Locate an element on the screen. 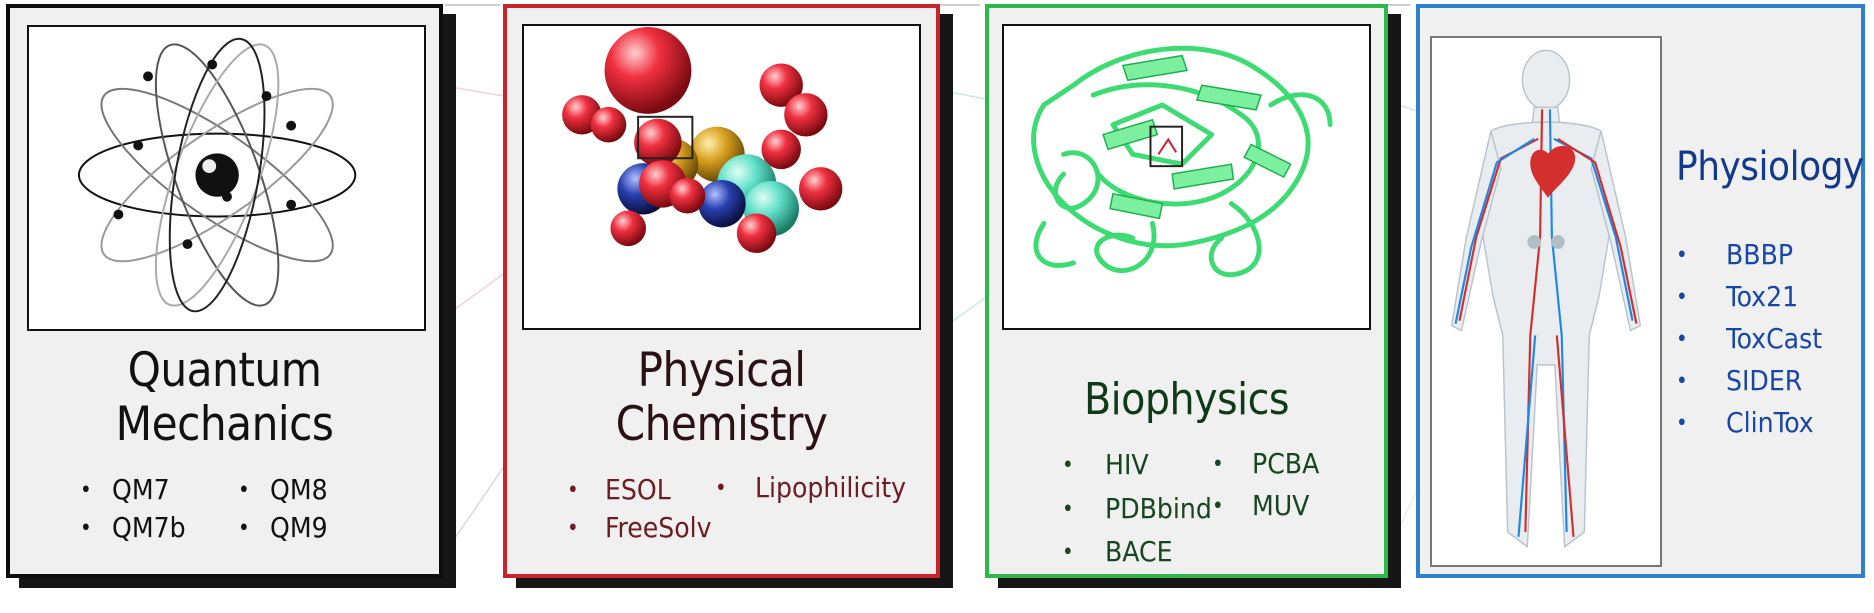  dataset-pcba: PCBA is located at coordinates (1286, 463).